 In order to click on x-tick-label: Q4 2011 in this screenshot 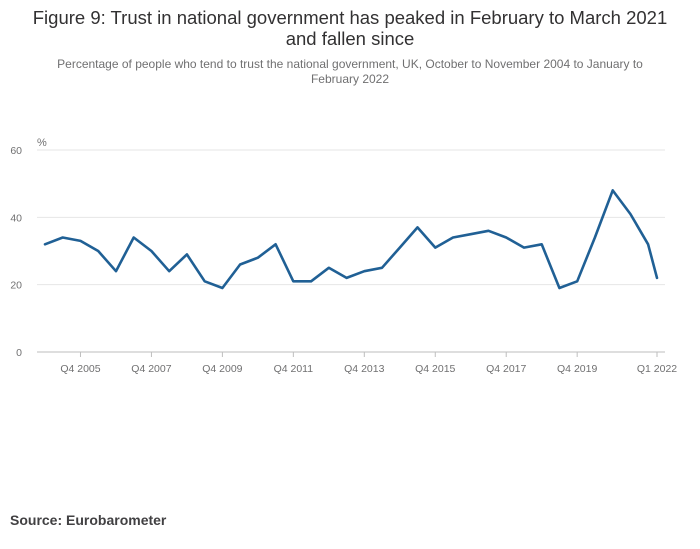, I will do `click(294, 369)`.